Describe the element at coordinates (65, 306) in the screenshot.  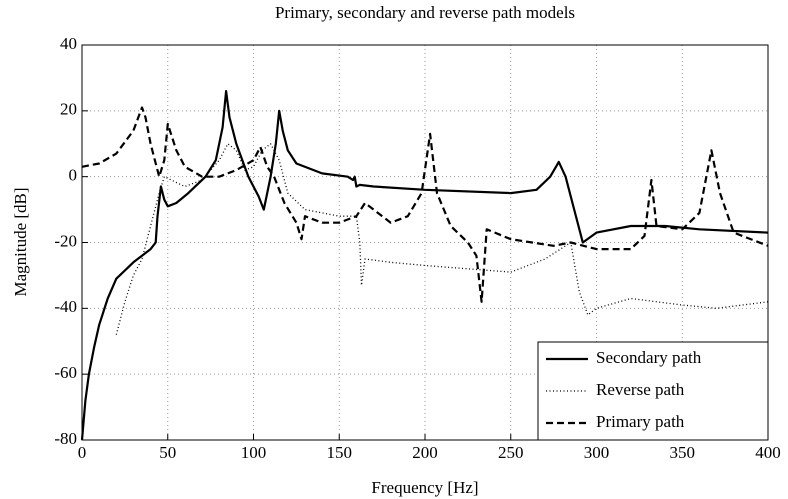
I see `y-tick-label: -40` at that location.